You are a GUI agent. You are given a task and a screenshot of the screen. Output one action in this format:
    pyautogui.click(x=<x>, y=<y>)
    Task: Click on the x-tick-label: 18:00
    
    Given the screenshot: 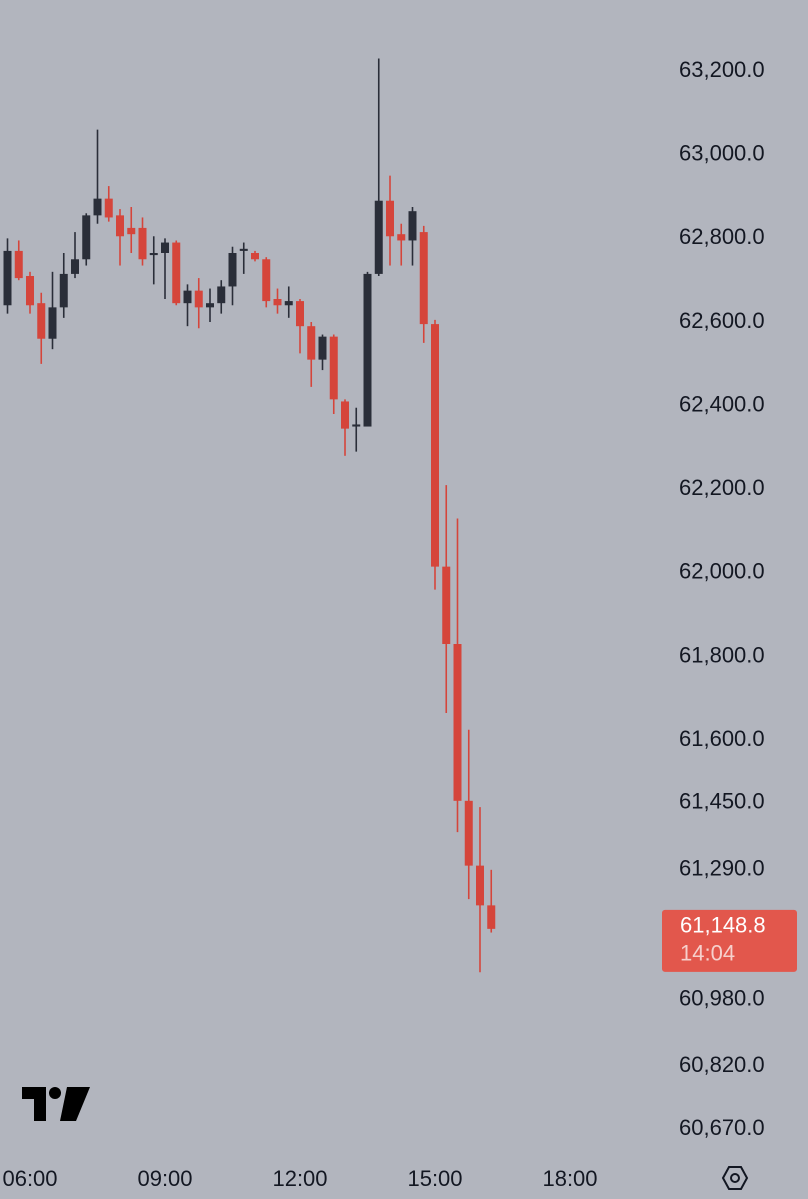 What is the action you would take?
    pyautogui.click(x=569, y=1178)
    